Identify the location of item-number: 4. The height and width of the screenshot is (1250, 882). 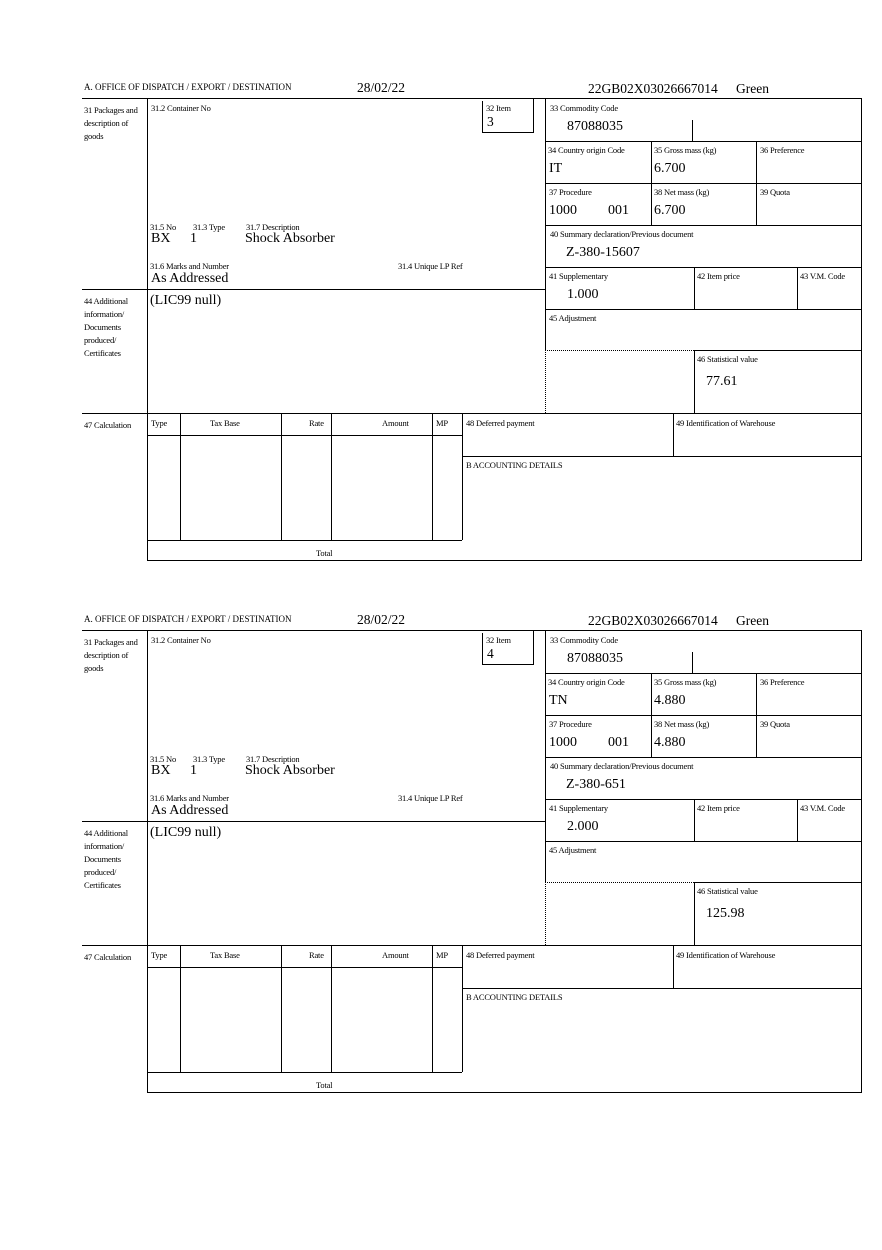
(490, 653).